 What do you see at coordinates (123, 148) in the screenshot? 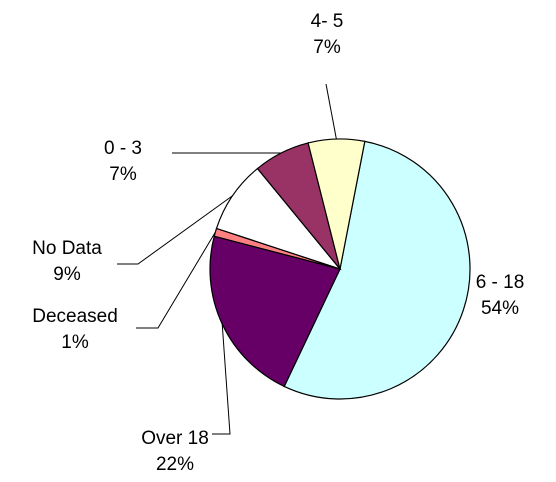
I see `slice-category-label: 0 - 3` at bounding box center [123, 148].